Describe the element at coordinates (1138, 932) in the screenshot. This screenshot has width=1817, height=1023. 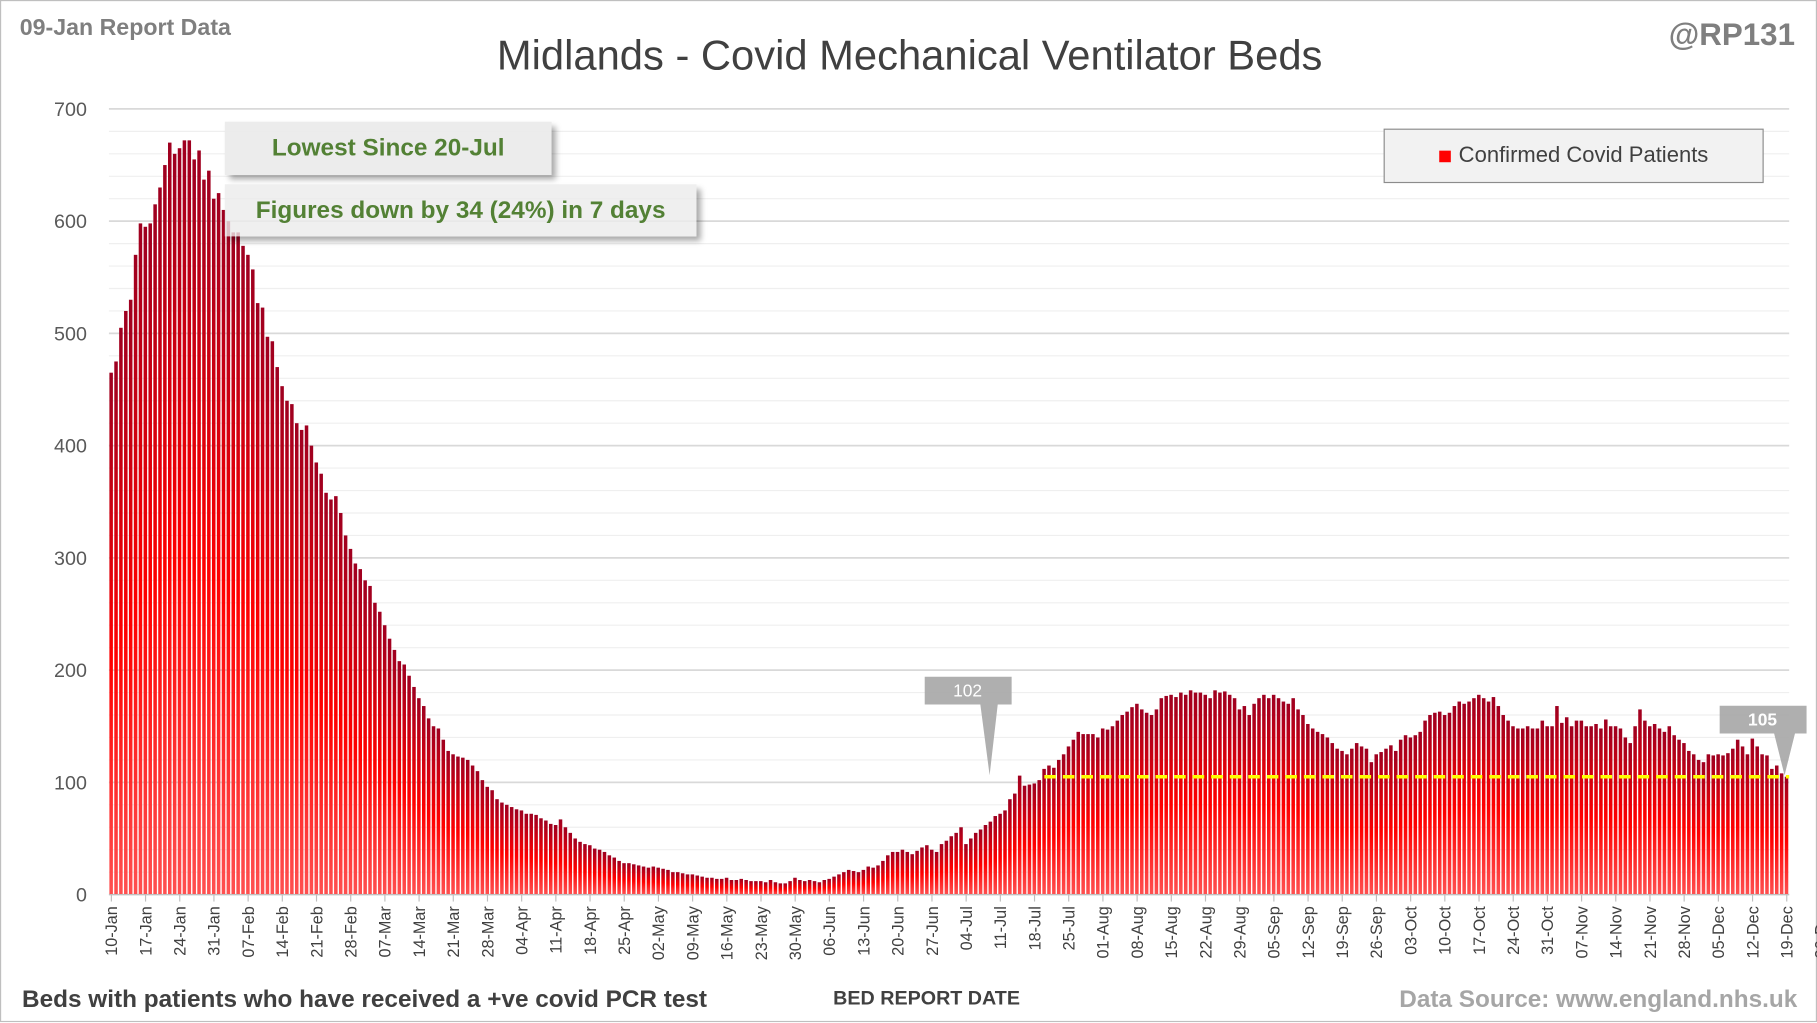
I see `x-tick-label: 08-Aug` at that location.